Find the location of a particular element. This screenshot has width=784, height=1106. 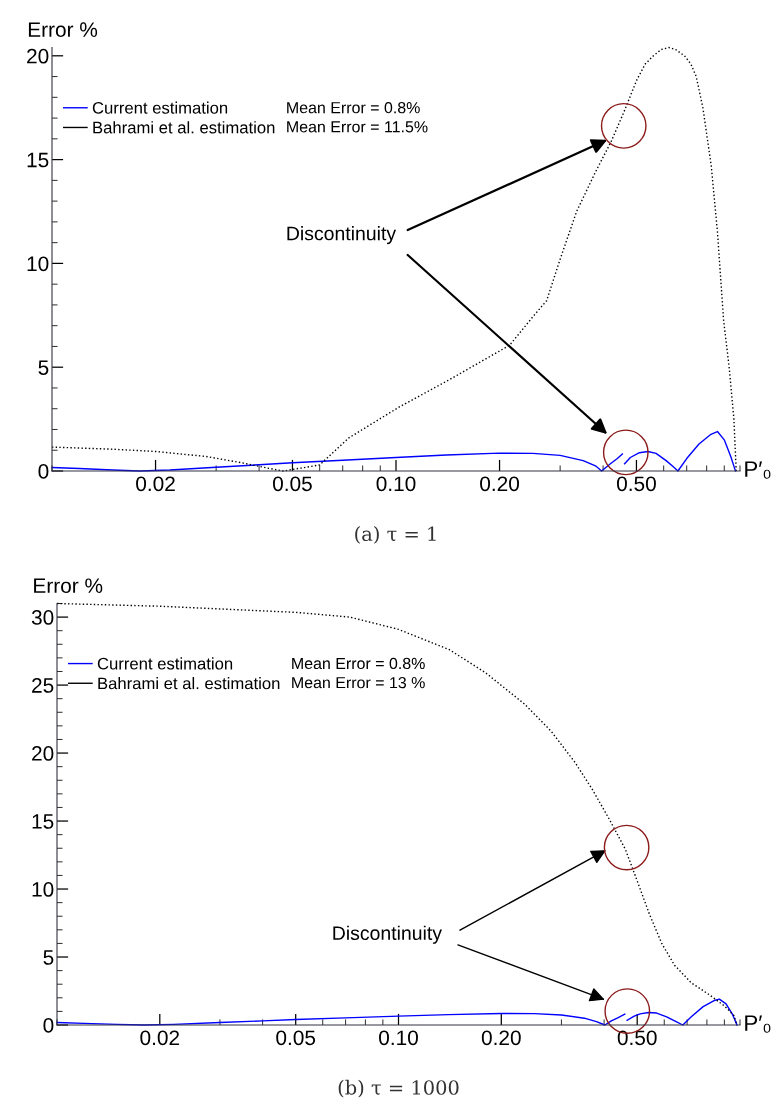

annotation: Mean Error = 13 % is located at coordinates (358, 682).